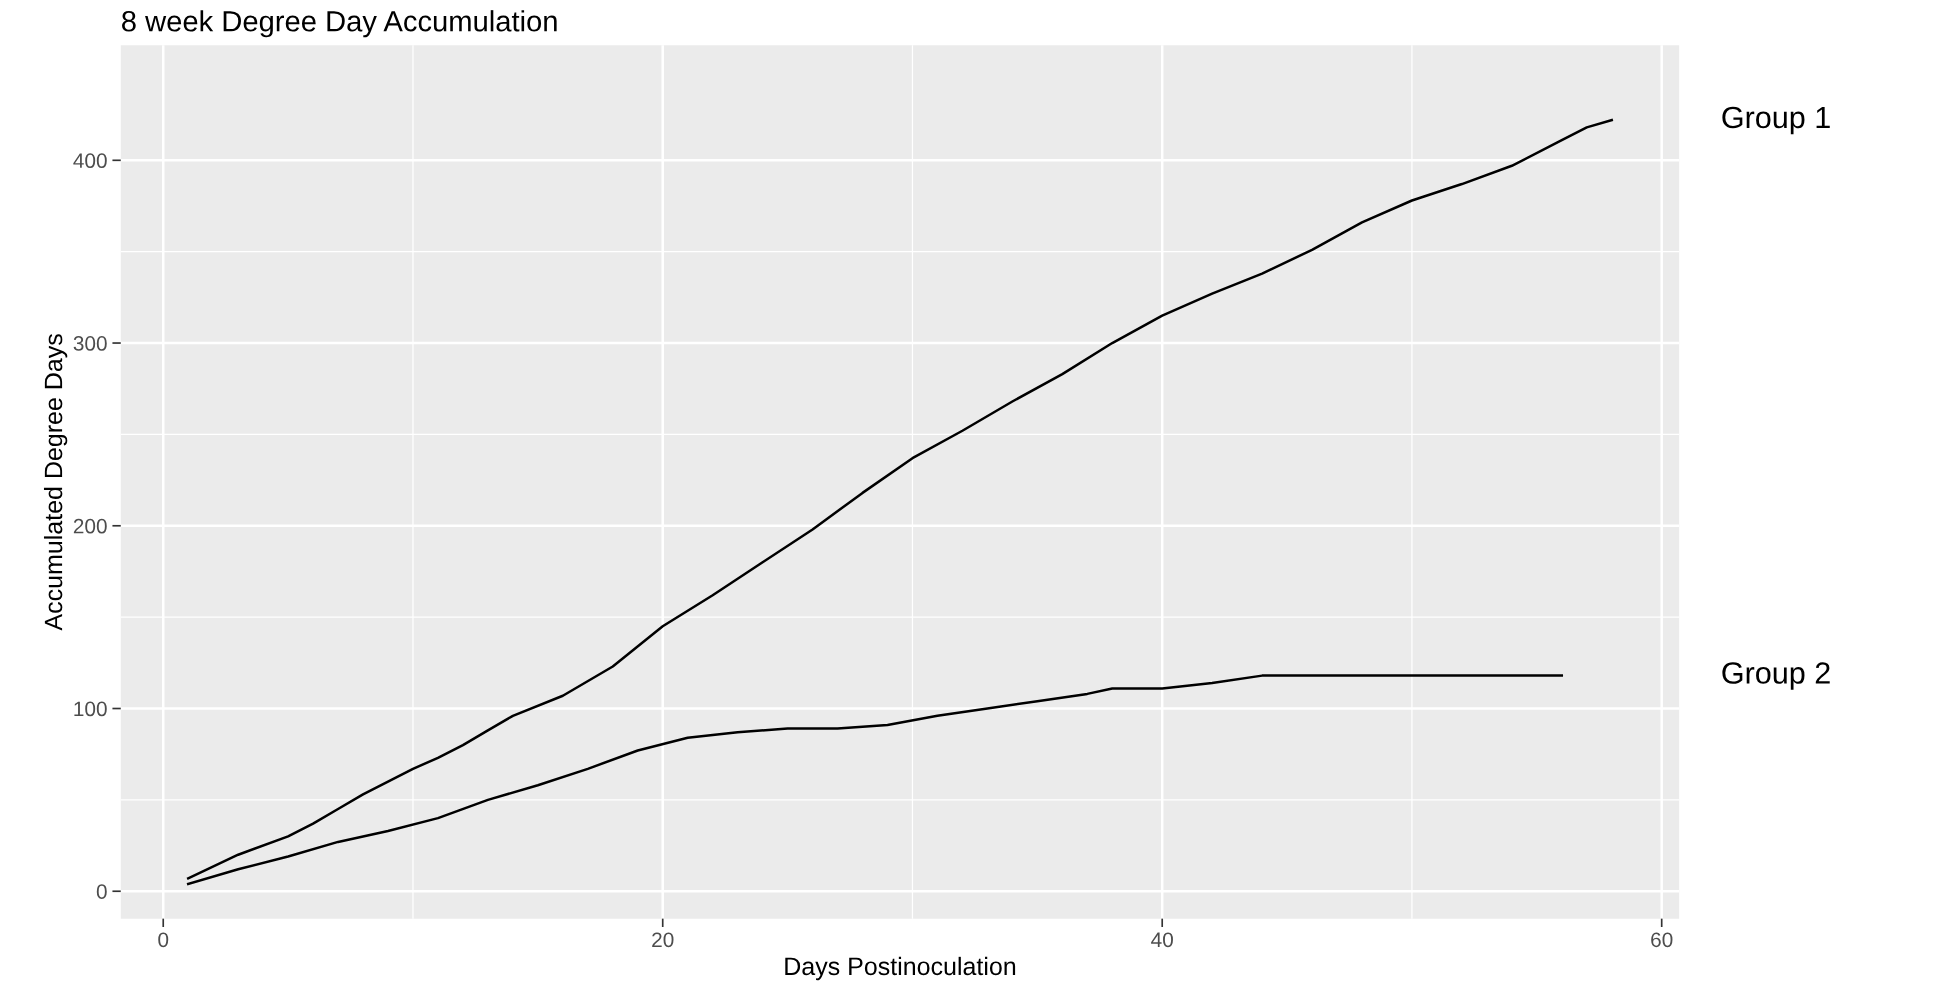 The width and height of the screenshot is (1948, 1004). Describe the element at coordinates (663, 940) in the screenshot. I see `x-tick-label: 20` at that location.